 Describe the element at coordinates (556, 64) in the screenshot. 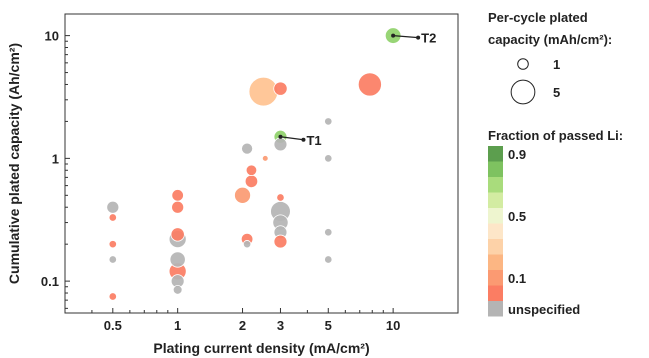

I see `size-legend-label: 1` at that location.